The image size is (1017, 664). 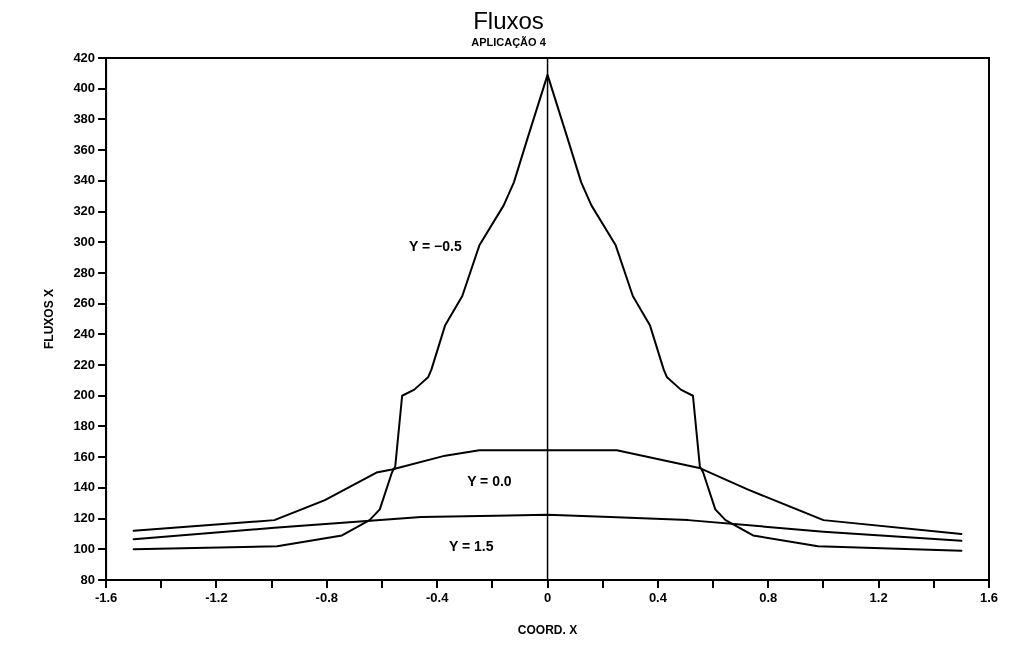 What do you see at coordinates (84, 333) in the screenshot?
I see `y-tick-label: 240` at bounding box center [84, 333].